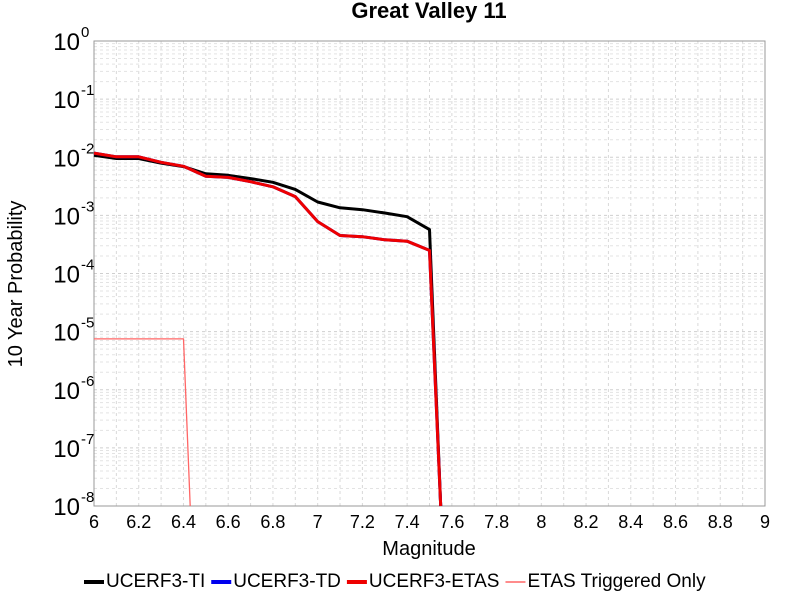 The width and height of the screenshot is (800, 600). I want to click on y-tick-exponent: -5, so click(87, 323).